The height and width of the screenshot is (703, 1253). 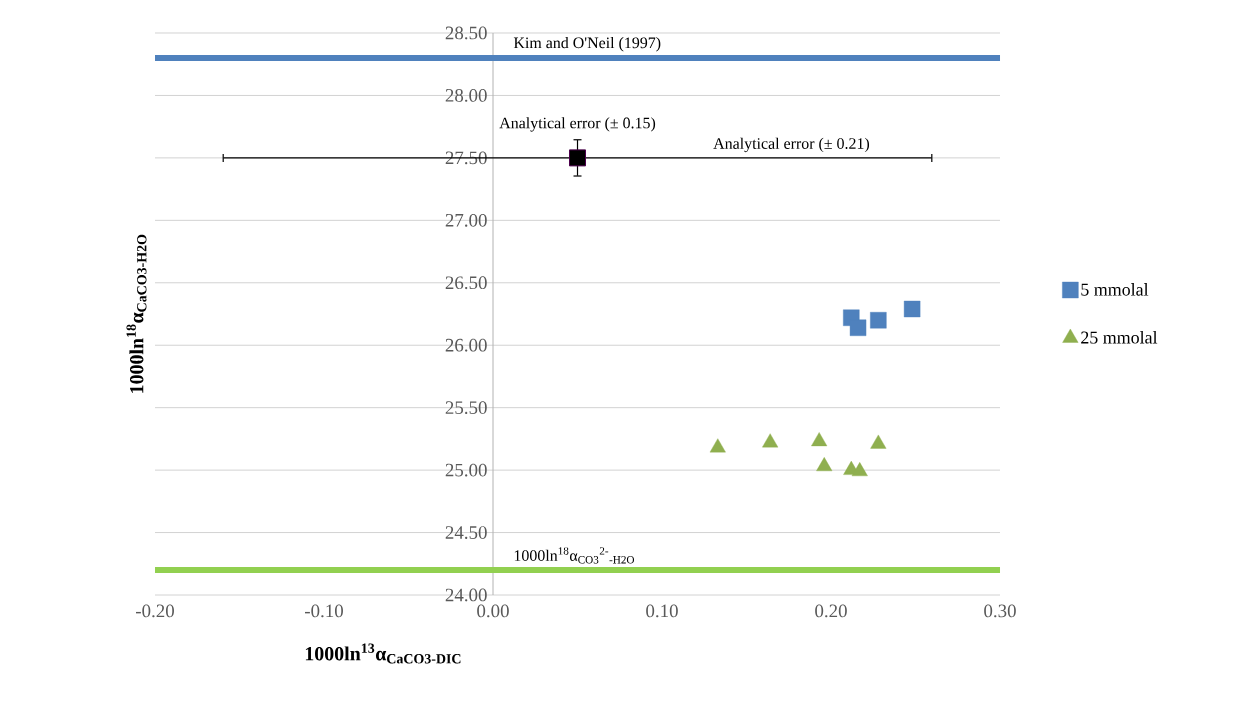 What do you see at coordinates (466, 595) in the screenshot?
I see `y-tick-label: 24.00` at bounding box center [466, 595].